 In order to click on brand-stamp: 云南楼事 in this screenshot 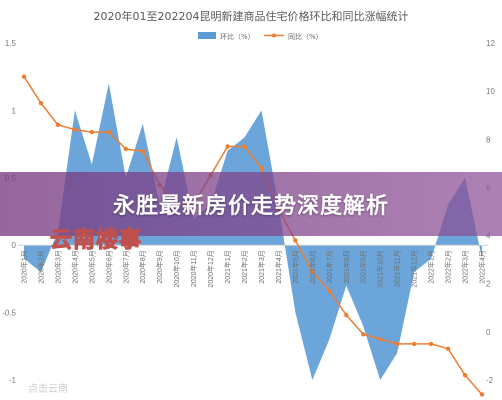, I will do `click(96, 241)`.